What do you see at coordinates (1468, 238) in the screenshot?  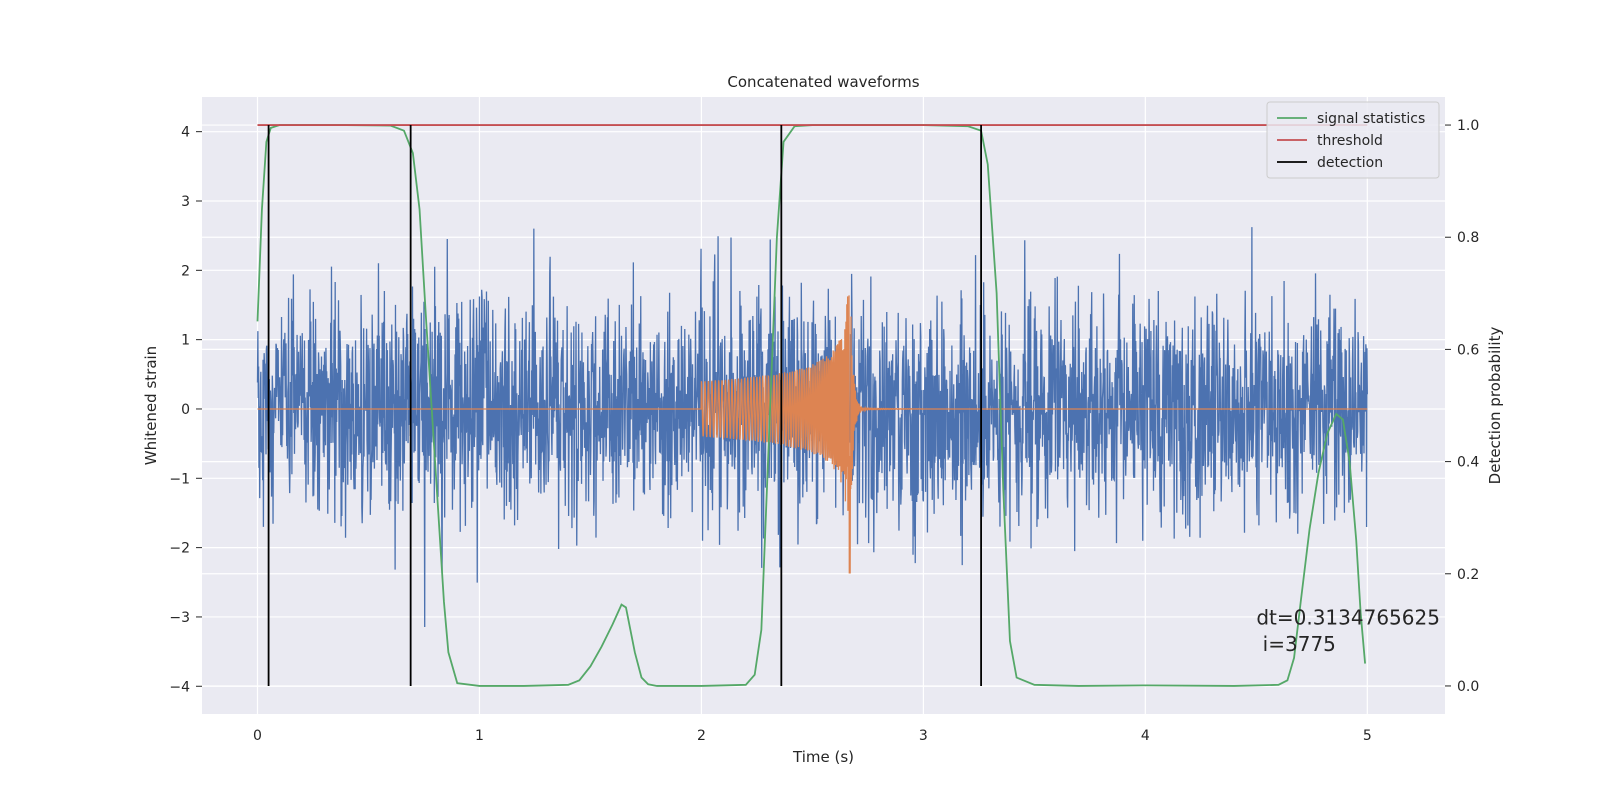 I see `y2-tick-label: 0.8` at bounding box center [1468, 238].